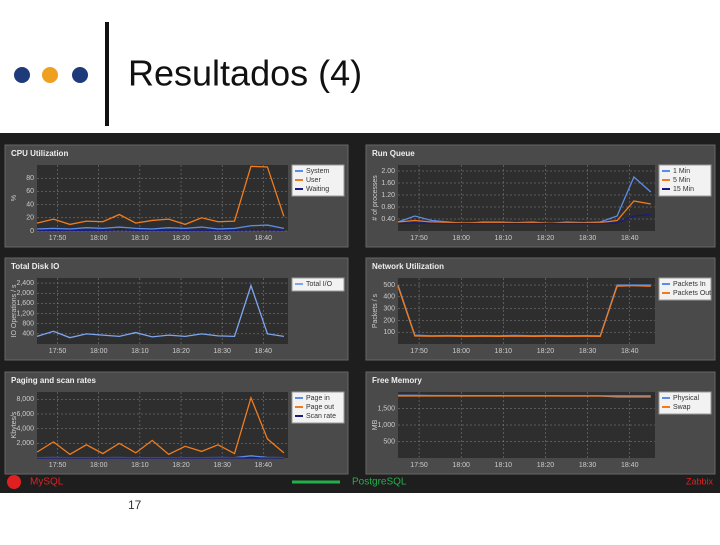 Image resolution: width=720 pixels, height=545 pixels. Describe the element at coordinates (25, 414) in the screenshot. I see `y-tick-label: 6,000` at that location.